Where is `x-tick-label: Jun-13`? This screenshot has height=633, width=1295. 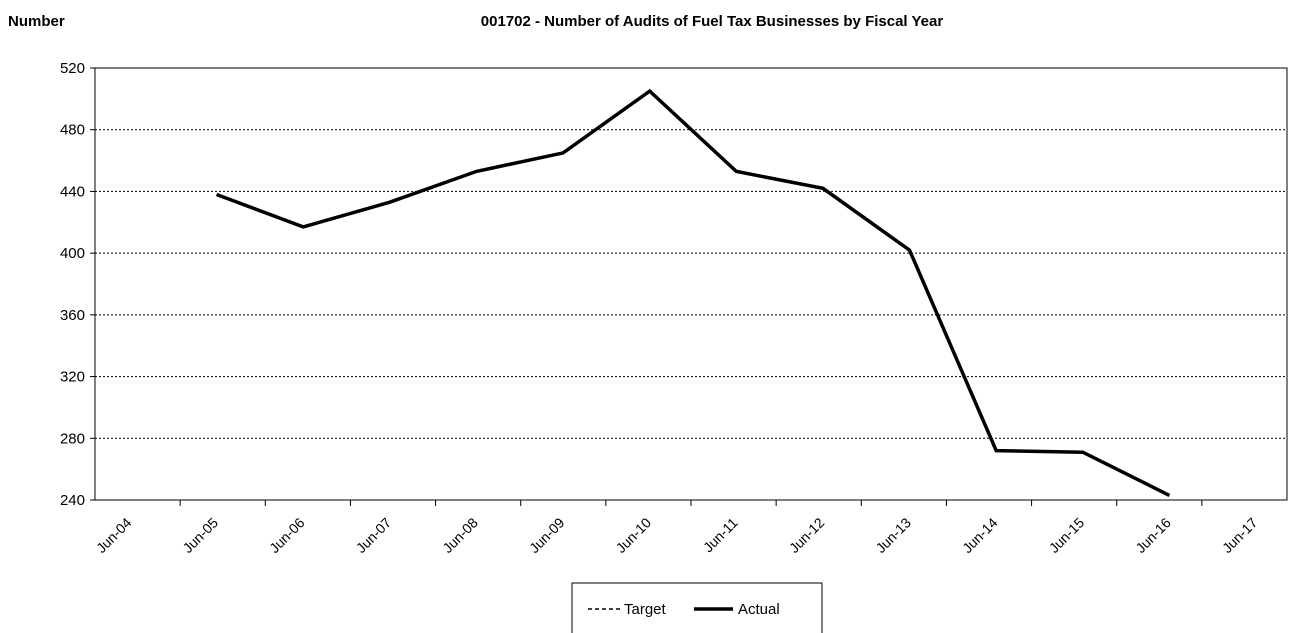 x-tick-label: Jun-13 is located at coordinates (893, 535).